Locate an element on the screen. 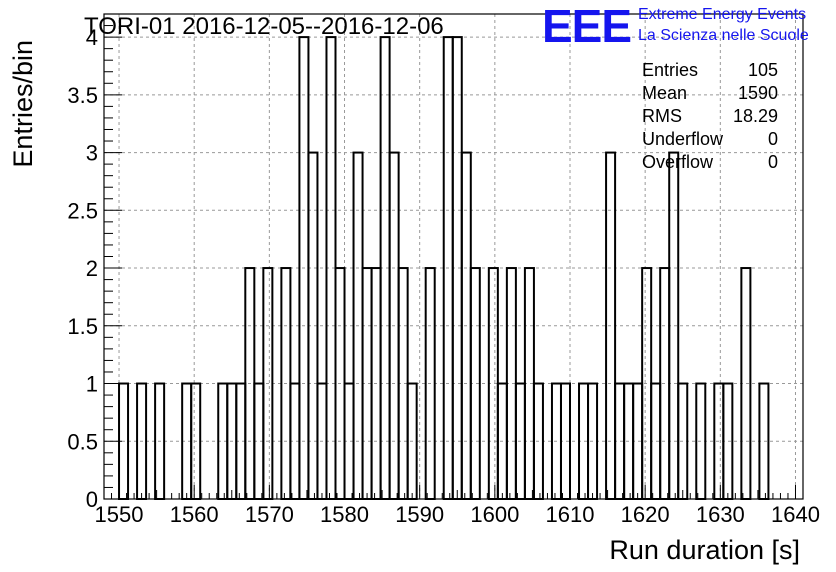  y-axis-label: Entries/bin is located at coordinates (23, 104).